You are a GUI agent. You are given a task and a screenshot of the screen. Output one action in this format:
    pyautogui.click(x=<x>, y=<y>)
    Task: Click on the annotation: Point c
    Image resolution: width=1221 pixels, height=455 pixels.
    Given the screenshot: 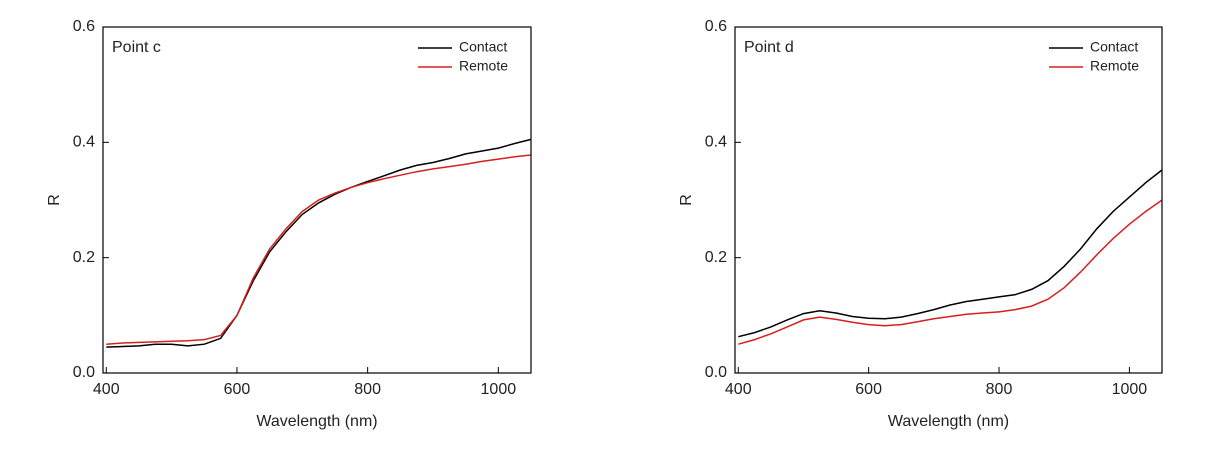 What is the action you would take?
    pyautogui.click(x=136, y=47)
    